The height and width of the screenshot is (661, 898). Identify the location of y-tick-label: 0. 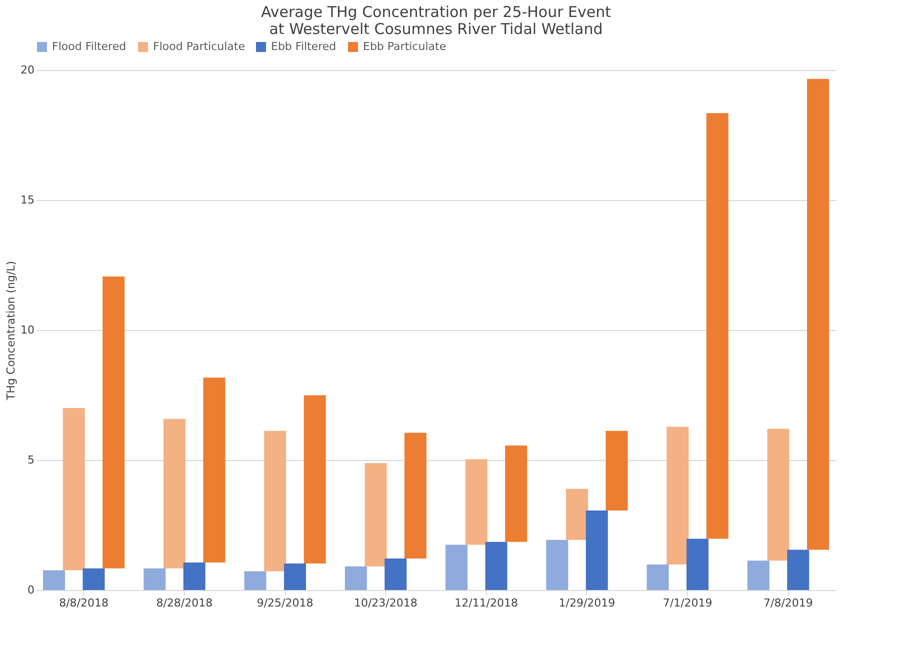
(31, 590).